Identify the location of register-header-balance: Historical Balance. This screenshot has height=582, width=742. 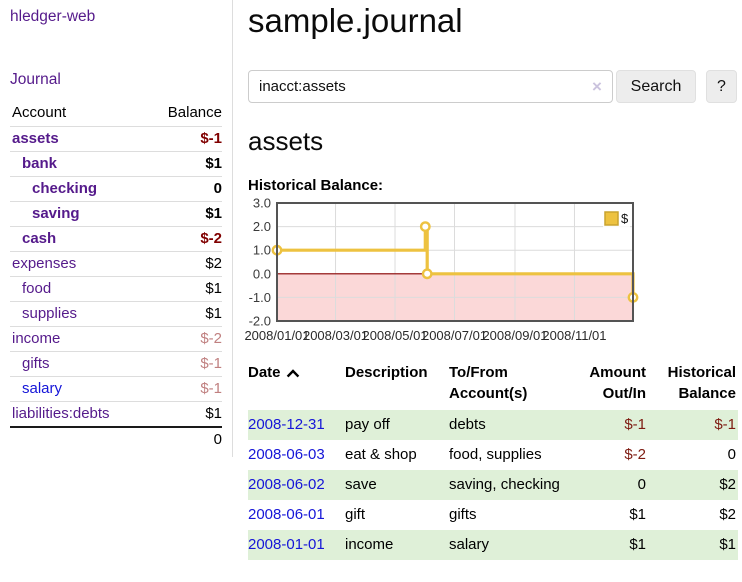
(701, 383).